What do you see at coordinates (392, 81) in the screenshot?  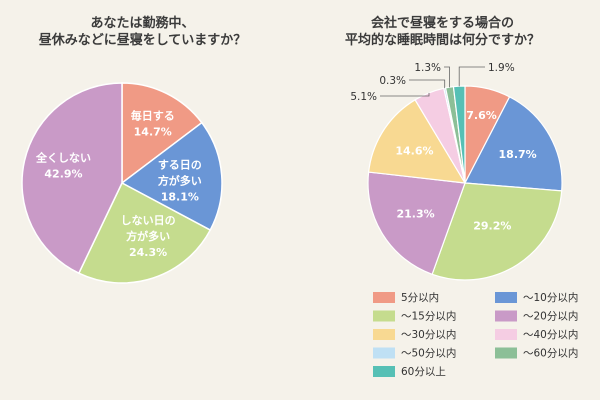 I see `slice-value-7: 0.3%` at bounding box center [392, 81].